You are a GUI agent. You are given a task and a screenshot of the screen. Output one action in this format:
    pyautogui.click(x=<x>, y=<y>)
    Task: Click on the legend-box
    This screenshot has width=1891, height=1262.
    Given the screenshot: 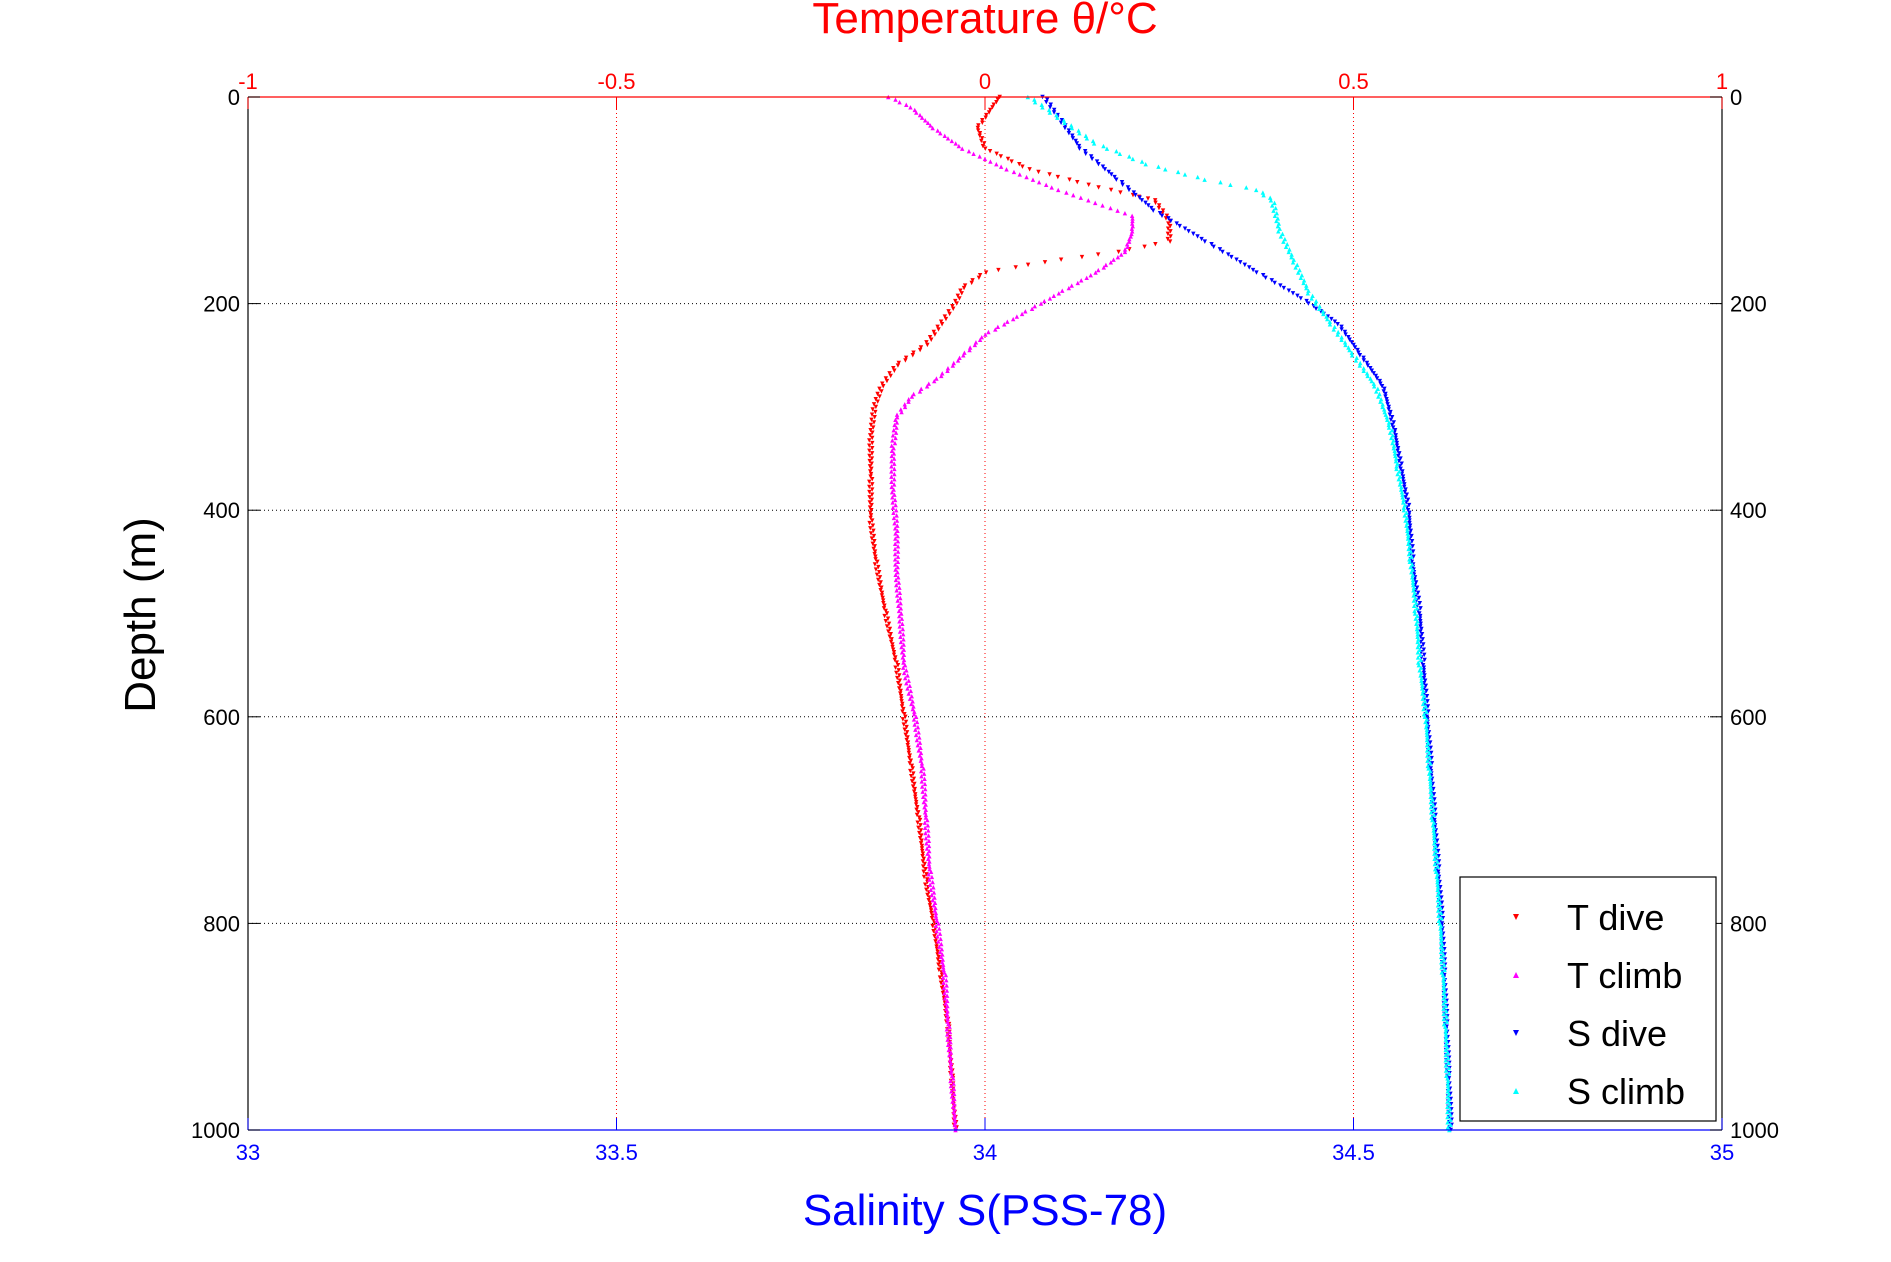 What is the action you would take?
    pyautogui.click(x=1588, y=999)
    